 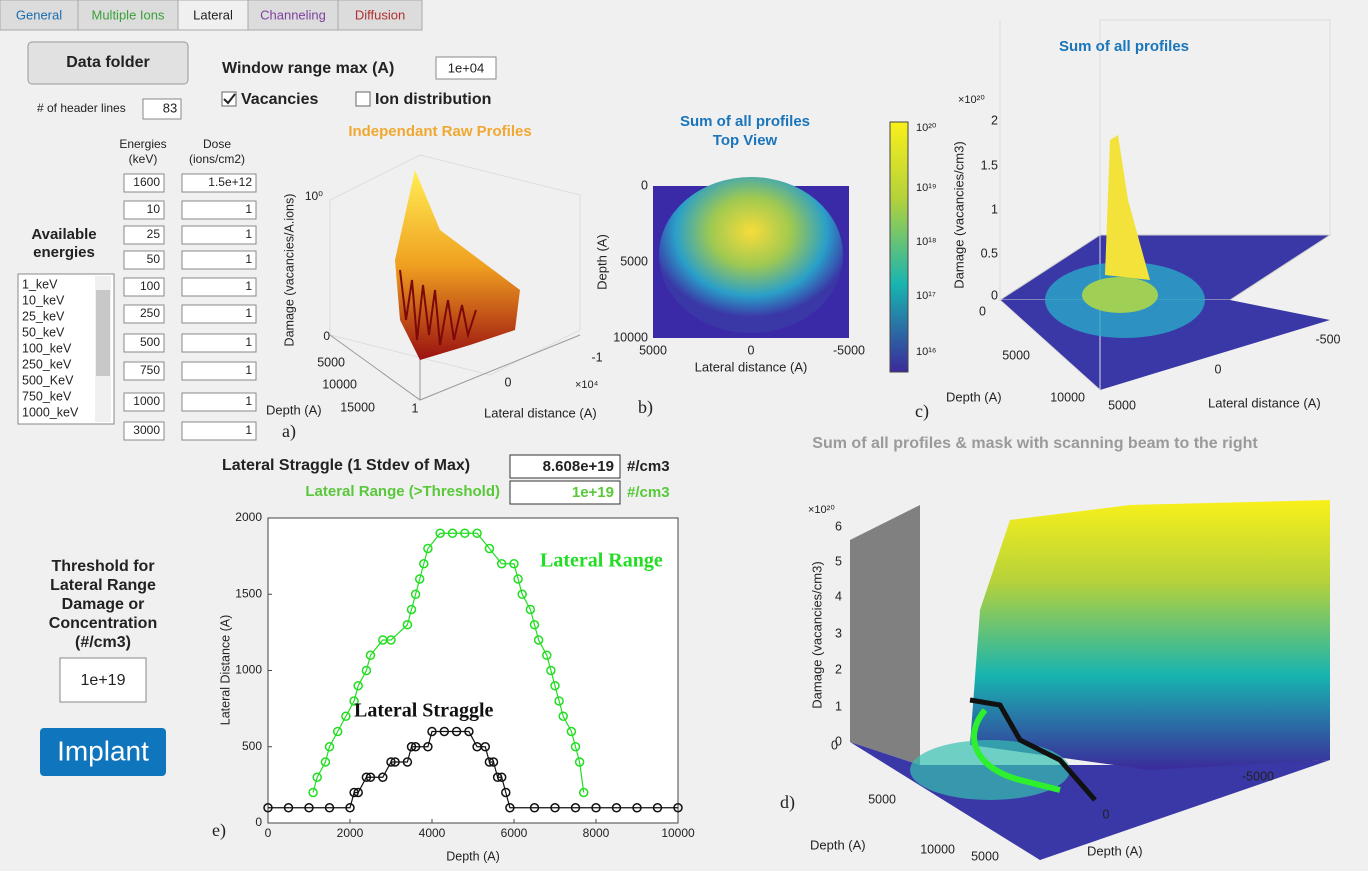 I want to click on list-item: 100_keV, so click(x=47, y=348).